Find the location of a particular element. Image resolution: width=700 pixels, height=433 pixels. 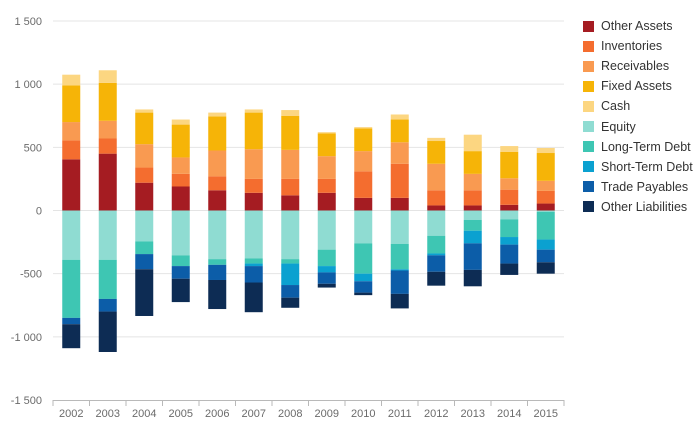

y-tick-label: 1 000 is located at coordinates (28, 85).